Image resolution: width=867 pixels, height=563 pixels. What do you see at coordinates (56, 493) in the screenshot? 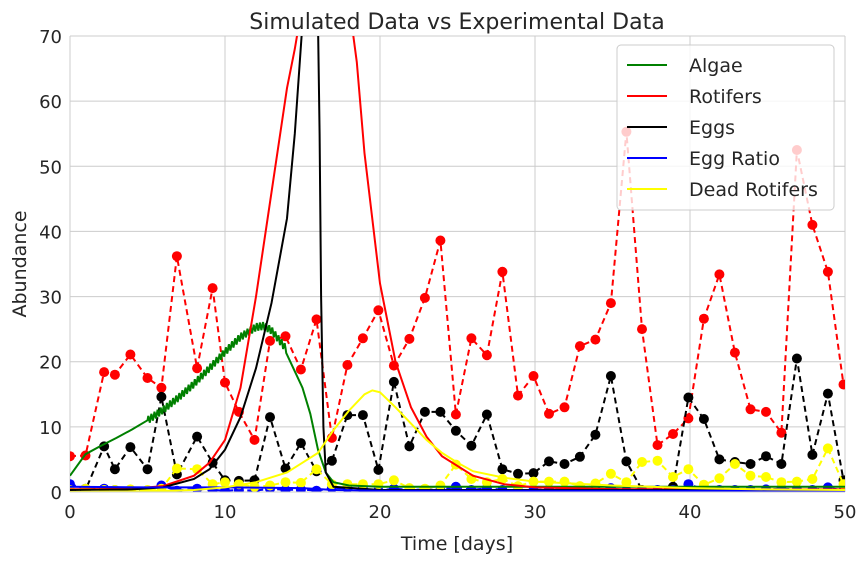
I see `y-tick-label: 0` at bounding box center [56, 493].